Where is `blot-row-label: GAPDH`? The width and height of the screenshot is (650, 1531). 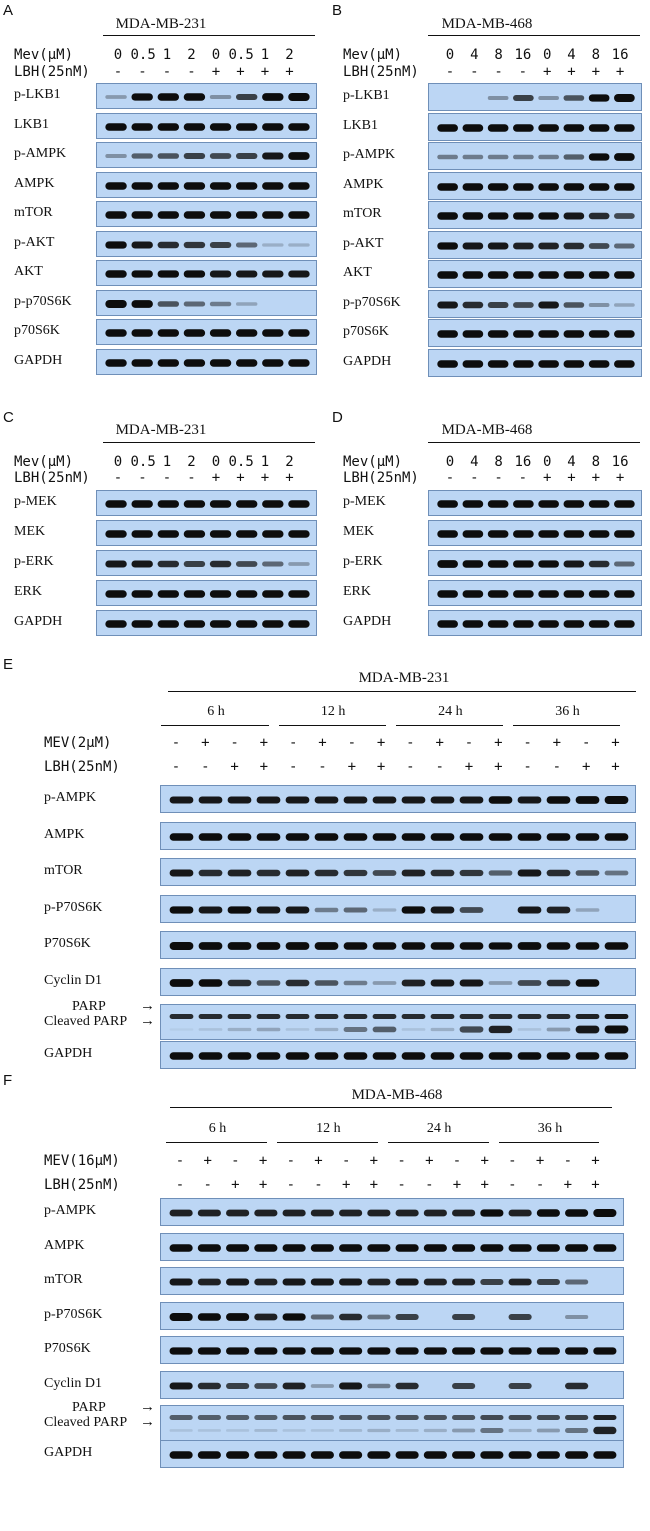 blot-row-label: GAPDH is located at coordinates (38, 621).